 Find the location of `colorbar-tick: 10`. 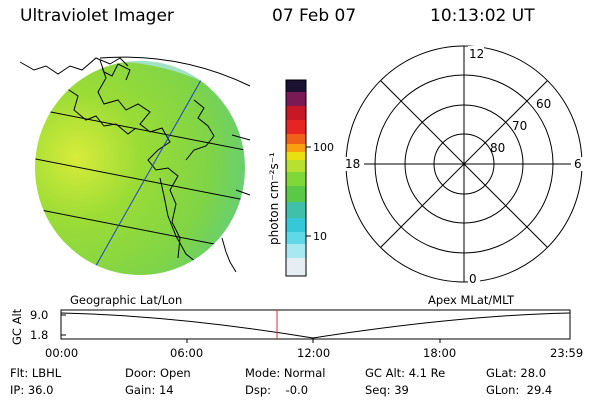

colorbar-tick: 10 is located at coordinates (320, 236).